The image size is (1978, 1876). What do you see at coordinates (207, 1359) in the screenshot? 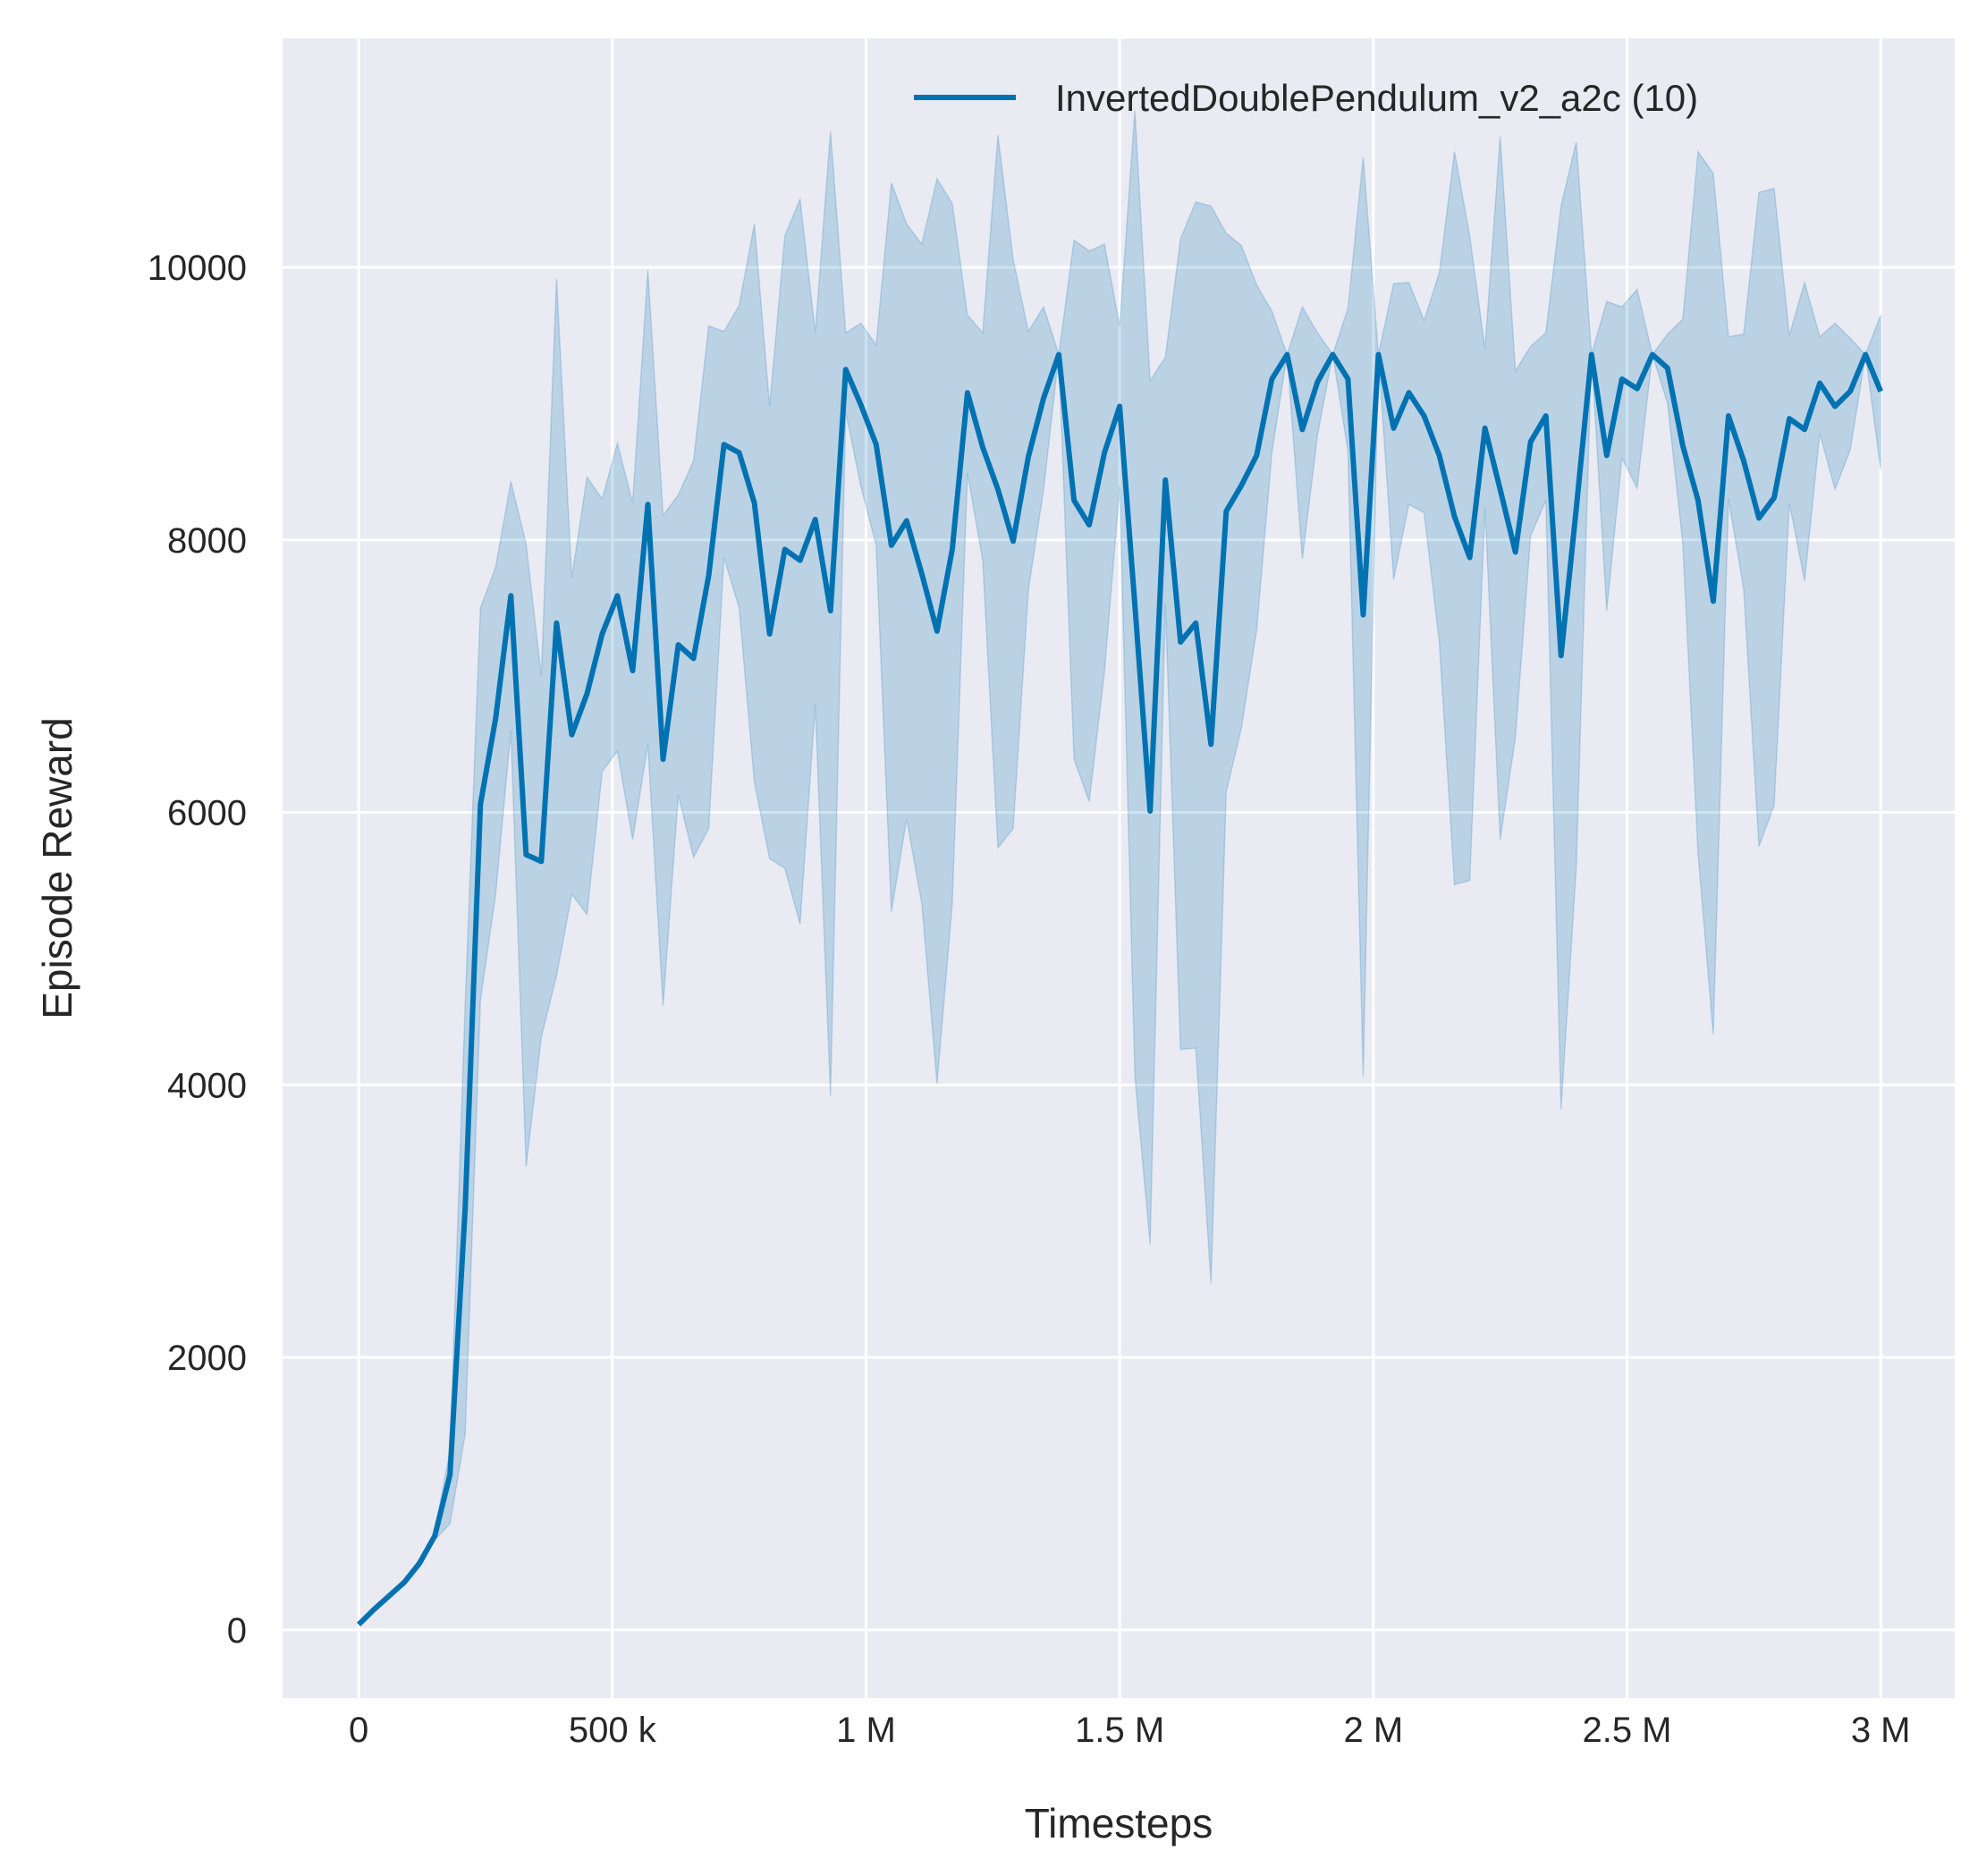
I see `y-tick-label: 2000` at bounding box center [207, 1359].